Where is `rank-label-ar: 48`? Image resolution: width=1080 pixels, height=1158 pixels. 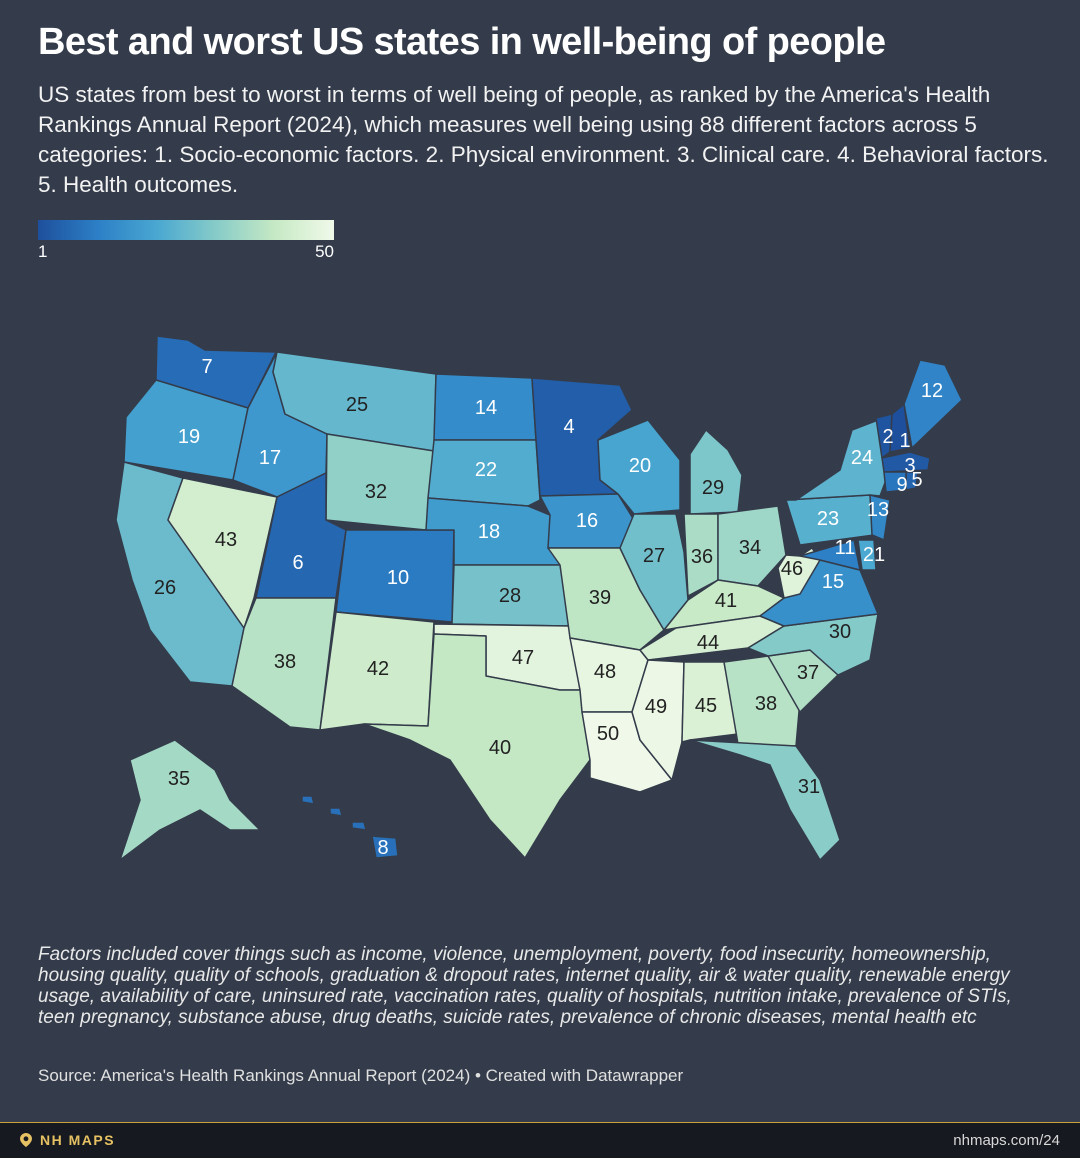 rank-label-ar: 48 is located at coordinates (605, 672).